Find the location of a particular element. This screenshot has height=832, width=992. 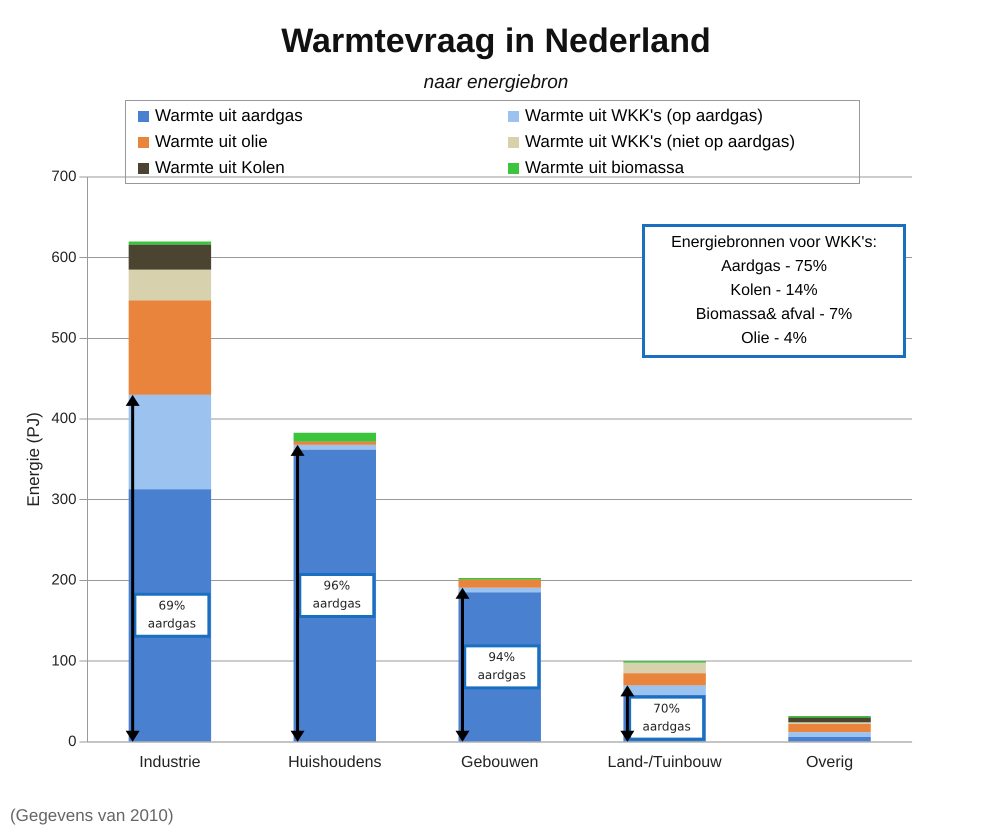

annotation: 94% aardgas is located at coordinates (502, 666).